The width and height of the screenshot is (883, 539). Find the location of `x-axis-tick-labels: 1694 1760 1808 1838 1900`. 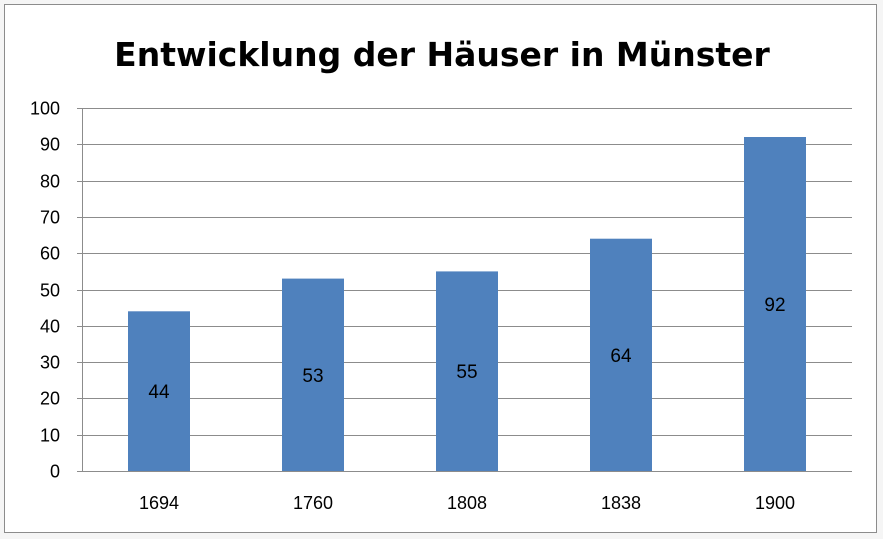

x-axis-tick-labels: 1694 1760 1808 1838 1900 is located at coordinates (467, 503).